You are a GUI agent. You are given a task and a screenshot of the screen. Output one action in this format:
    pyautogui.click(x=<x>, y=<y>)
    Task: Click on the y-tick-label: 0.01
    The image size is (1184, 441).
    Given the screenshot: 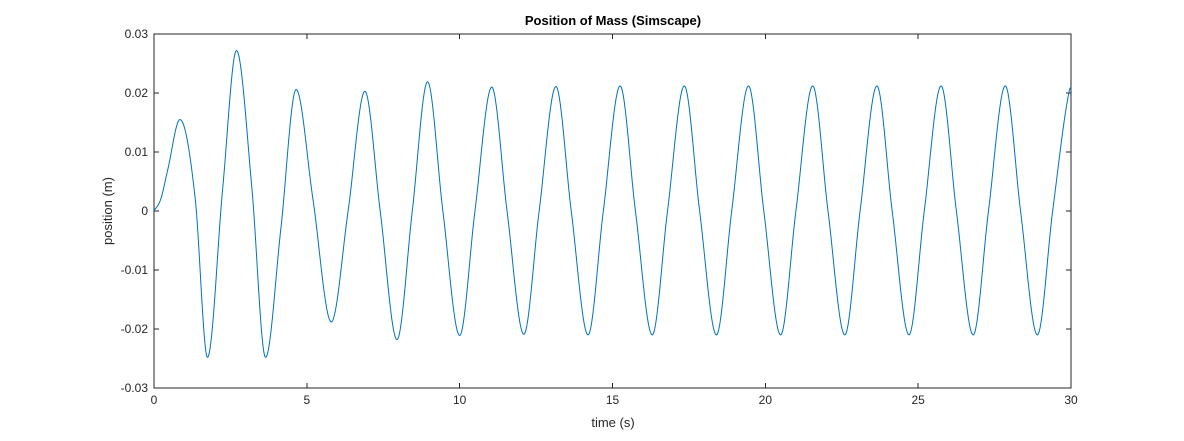 What is the action you would take?
    pyautogui.click(x=137, y=152)
    